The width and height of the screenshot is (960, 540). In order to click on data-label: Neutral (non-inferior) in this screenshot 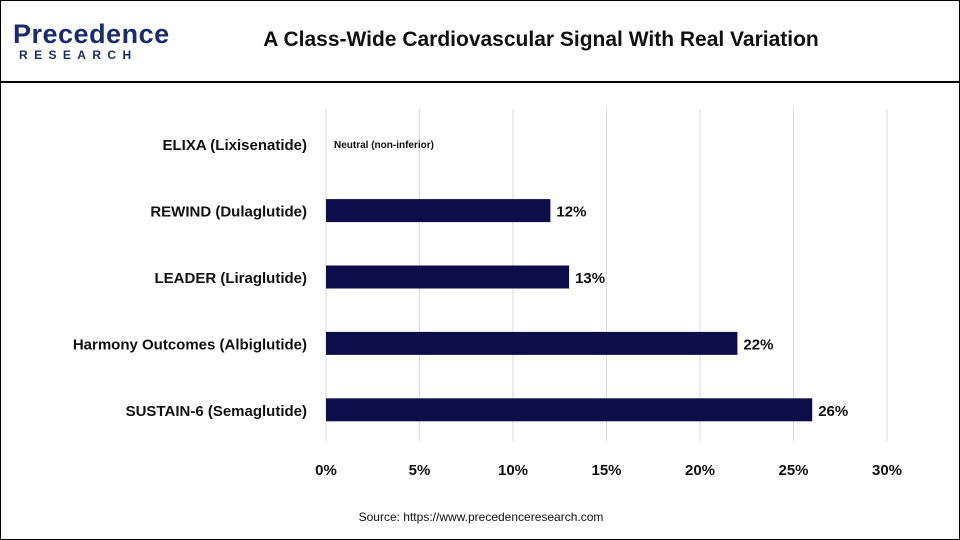, I will do `click(384, 145)`.